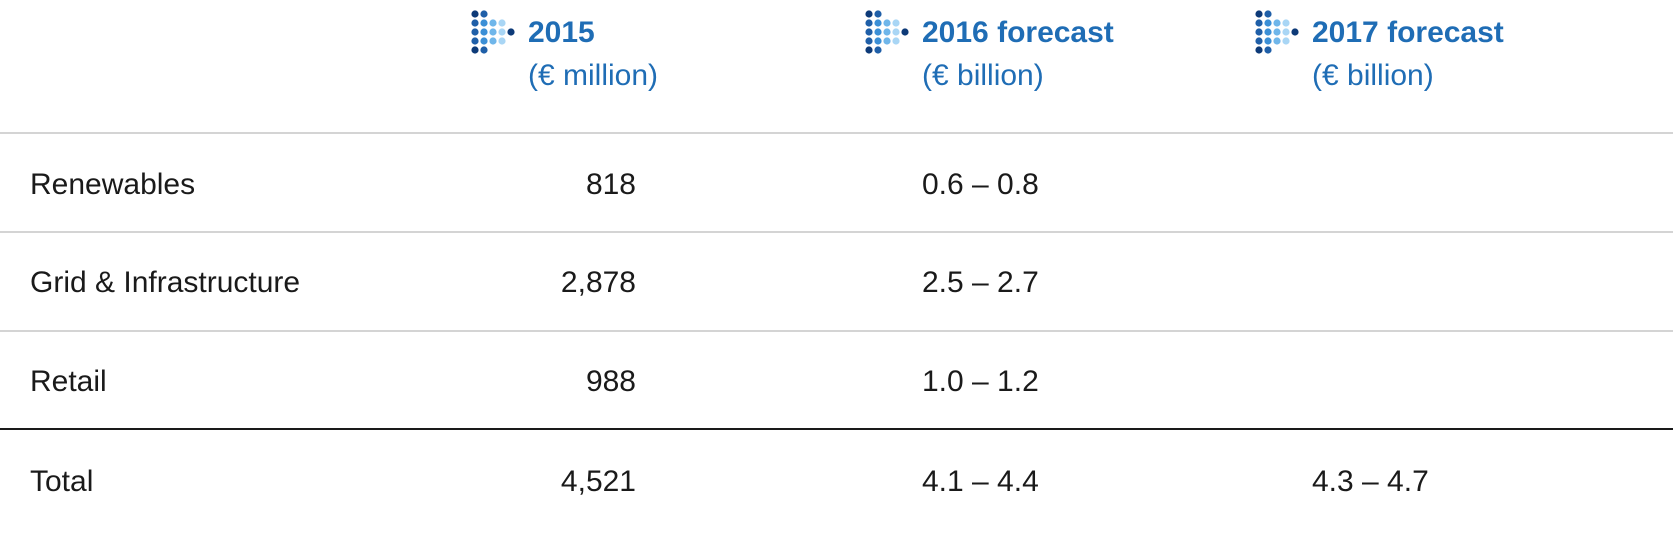 Image resolution: width=1673 pixels, height=560 pixels. I want to click on cell: 4.3 – 4.7, so click(1370, 481).